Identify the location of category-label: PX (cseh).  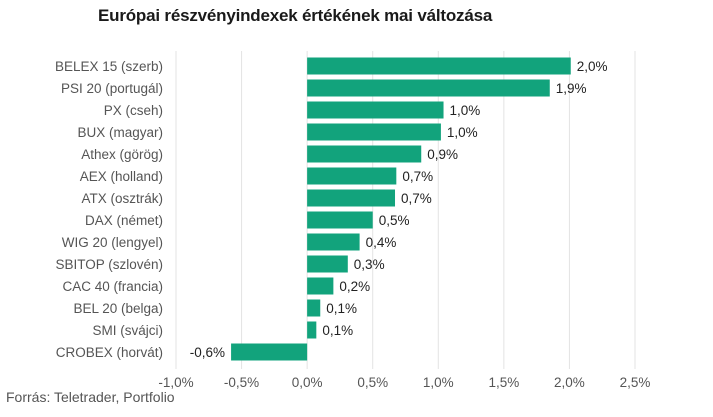
(133, 110).